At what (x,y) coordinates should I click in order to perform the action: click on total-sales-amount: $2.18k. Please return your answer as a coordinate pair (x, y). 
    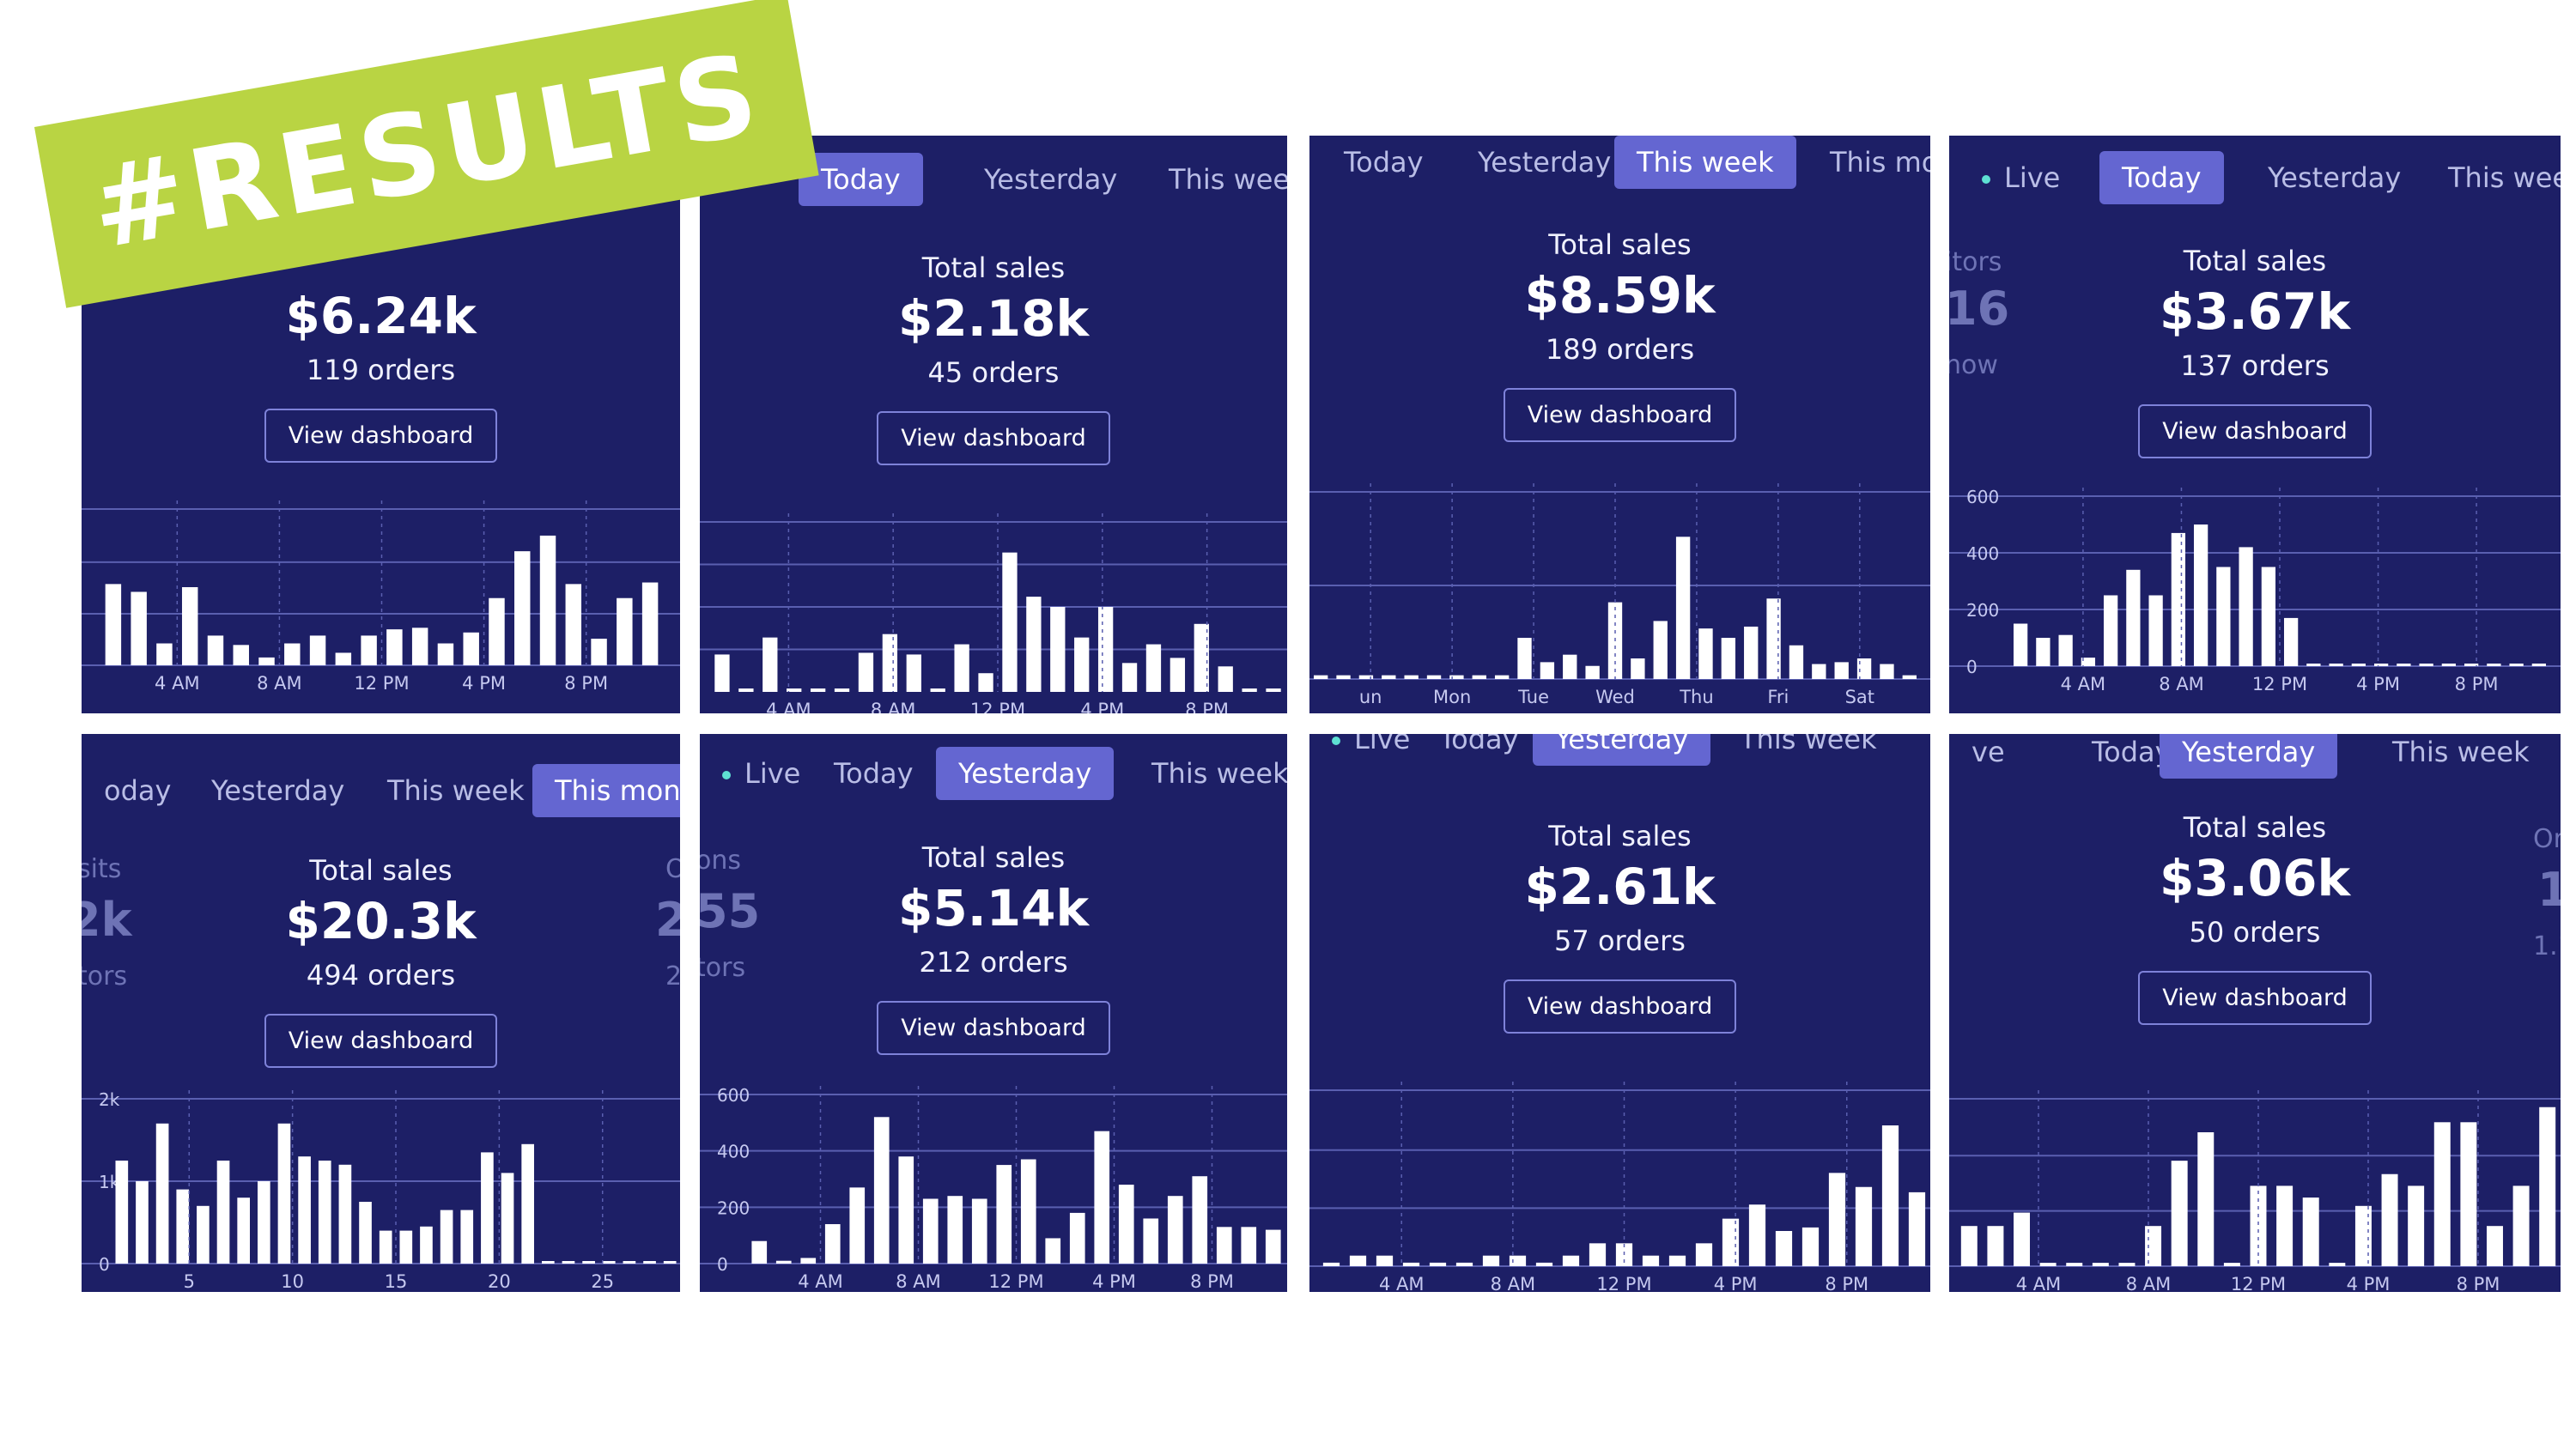
    Looking at the image, I should click on (994, 319).